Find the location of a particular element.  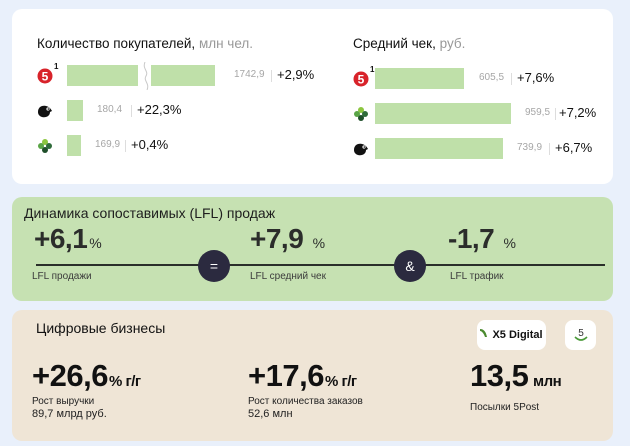

change-label: +7,6% is located at coordinates (536, 77).